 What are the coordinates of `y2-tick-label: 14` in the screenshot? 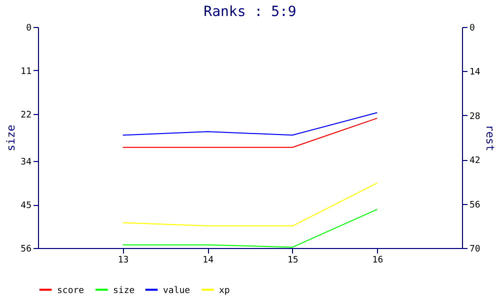 It's located at (475, 73).